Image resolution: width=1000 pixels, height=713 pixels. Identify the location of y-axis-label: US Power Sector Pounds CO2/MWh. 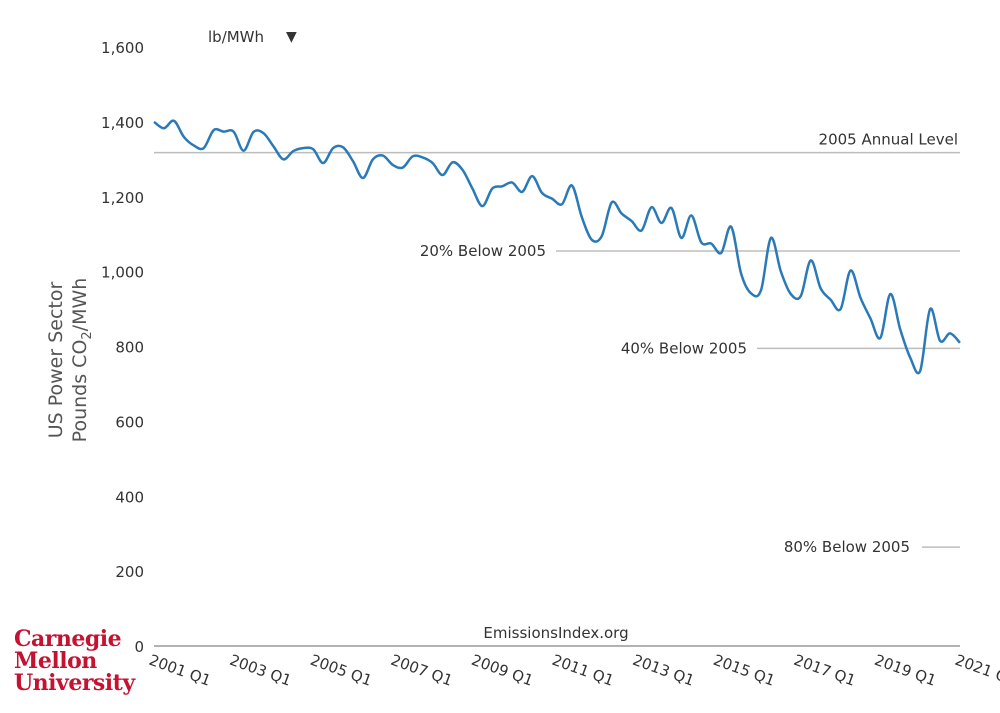
(70, 360).